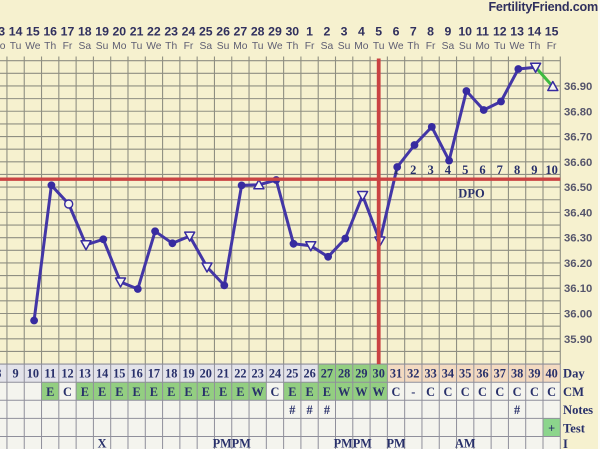 The width and height of the screenshot is (600, 449). I want to click on svg-text: 36.30, so click(578, 239).